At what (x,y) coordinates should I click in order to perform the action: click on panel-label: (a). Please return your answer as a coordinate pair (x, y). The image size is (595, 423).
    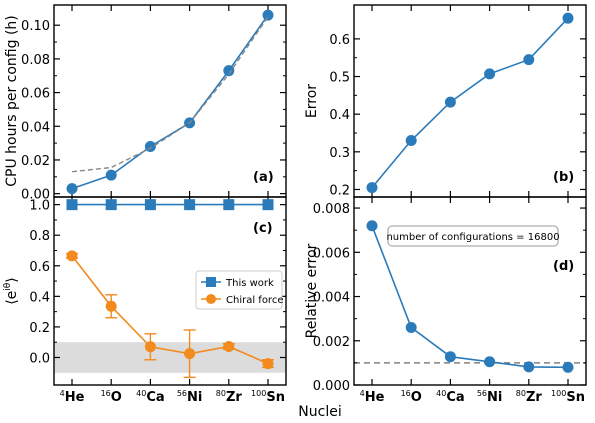
    Looking at the image, I should click on (263, 177).